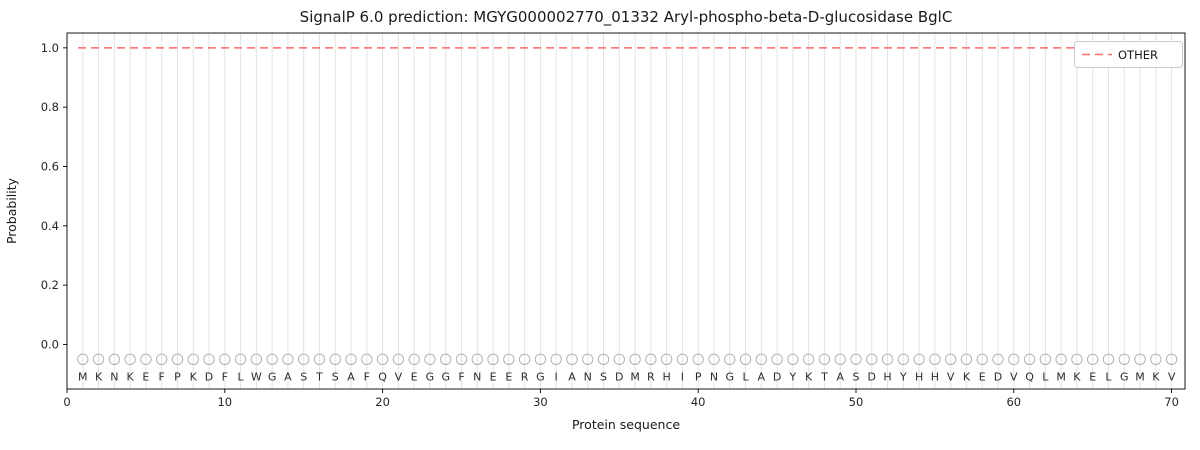  What do you see at coordinates (66, 402) in the screenshot?
I see `x-tick-label: 0` at bounding box center [66, 402].